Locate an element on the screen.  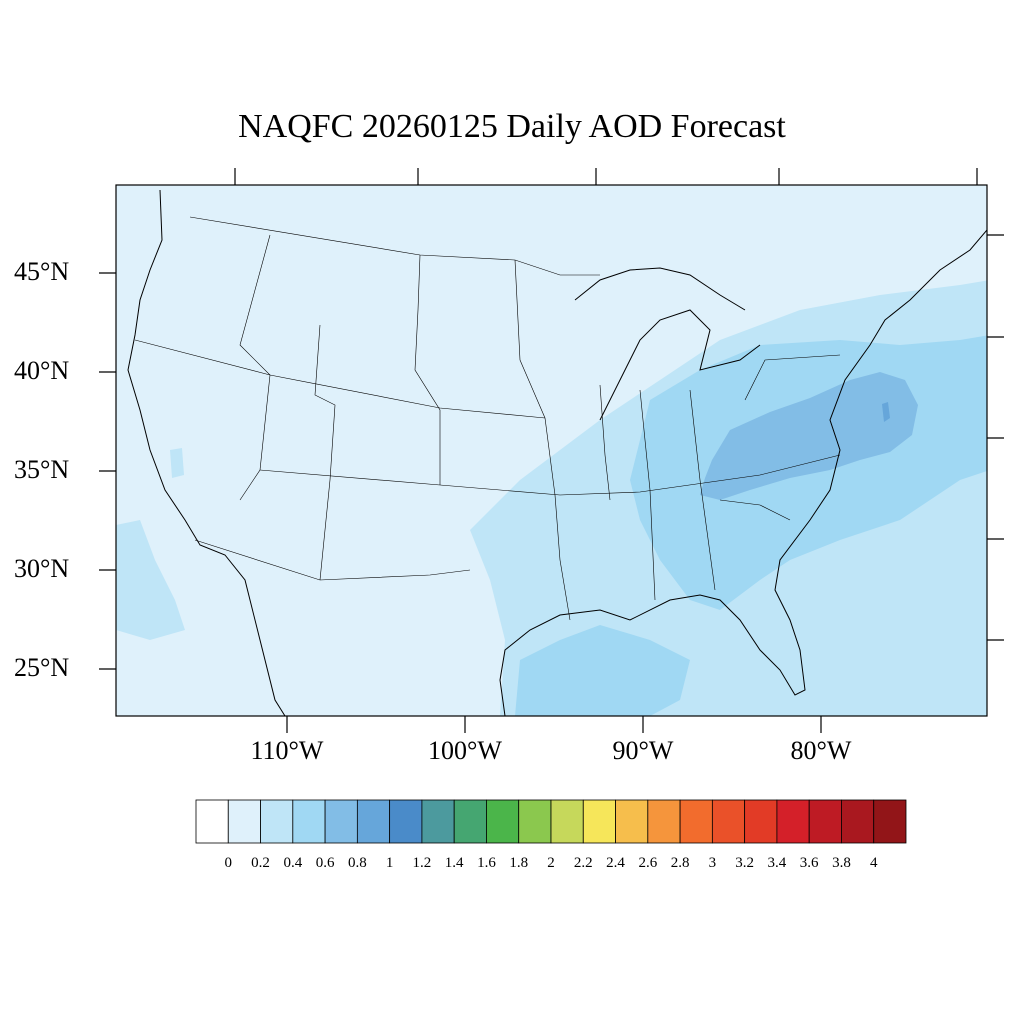
lon-label-80w: 80°W is located at coordinates (821, 750).